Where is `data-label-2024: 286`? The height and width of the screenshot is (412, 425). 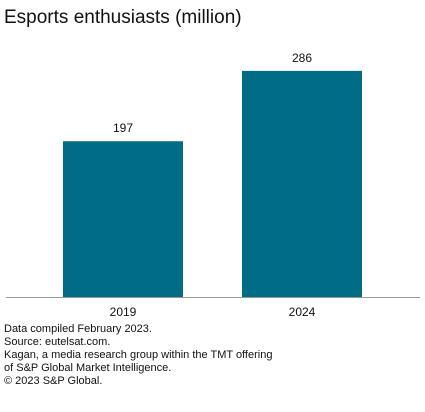
data-label-2024: 286 is located at coordinates (302, 58).